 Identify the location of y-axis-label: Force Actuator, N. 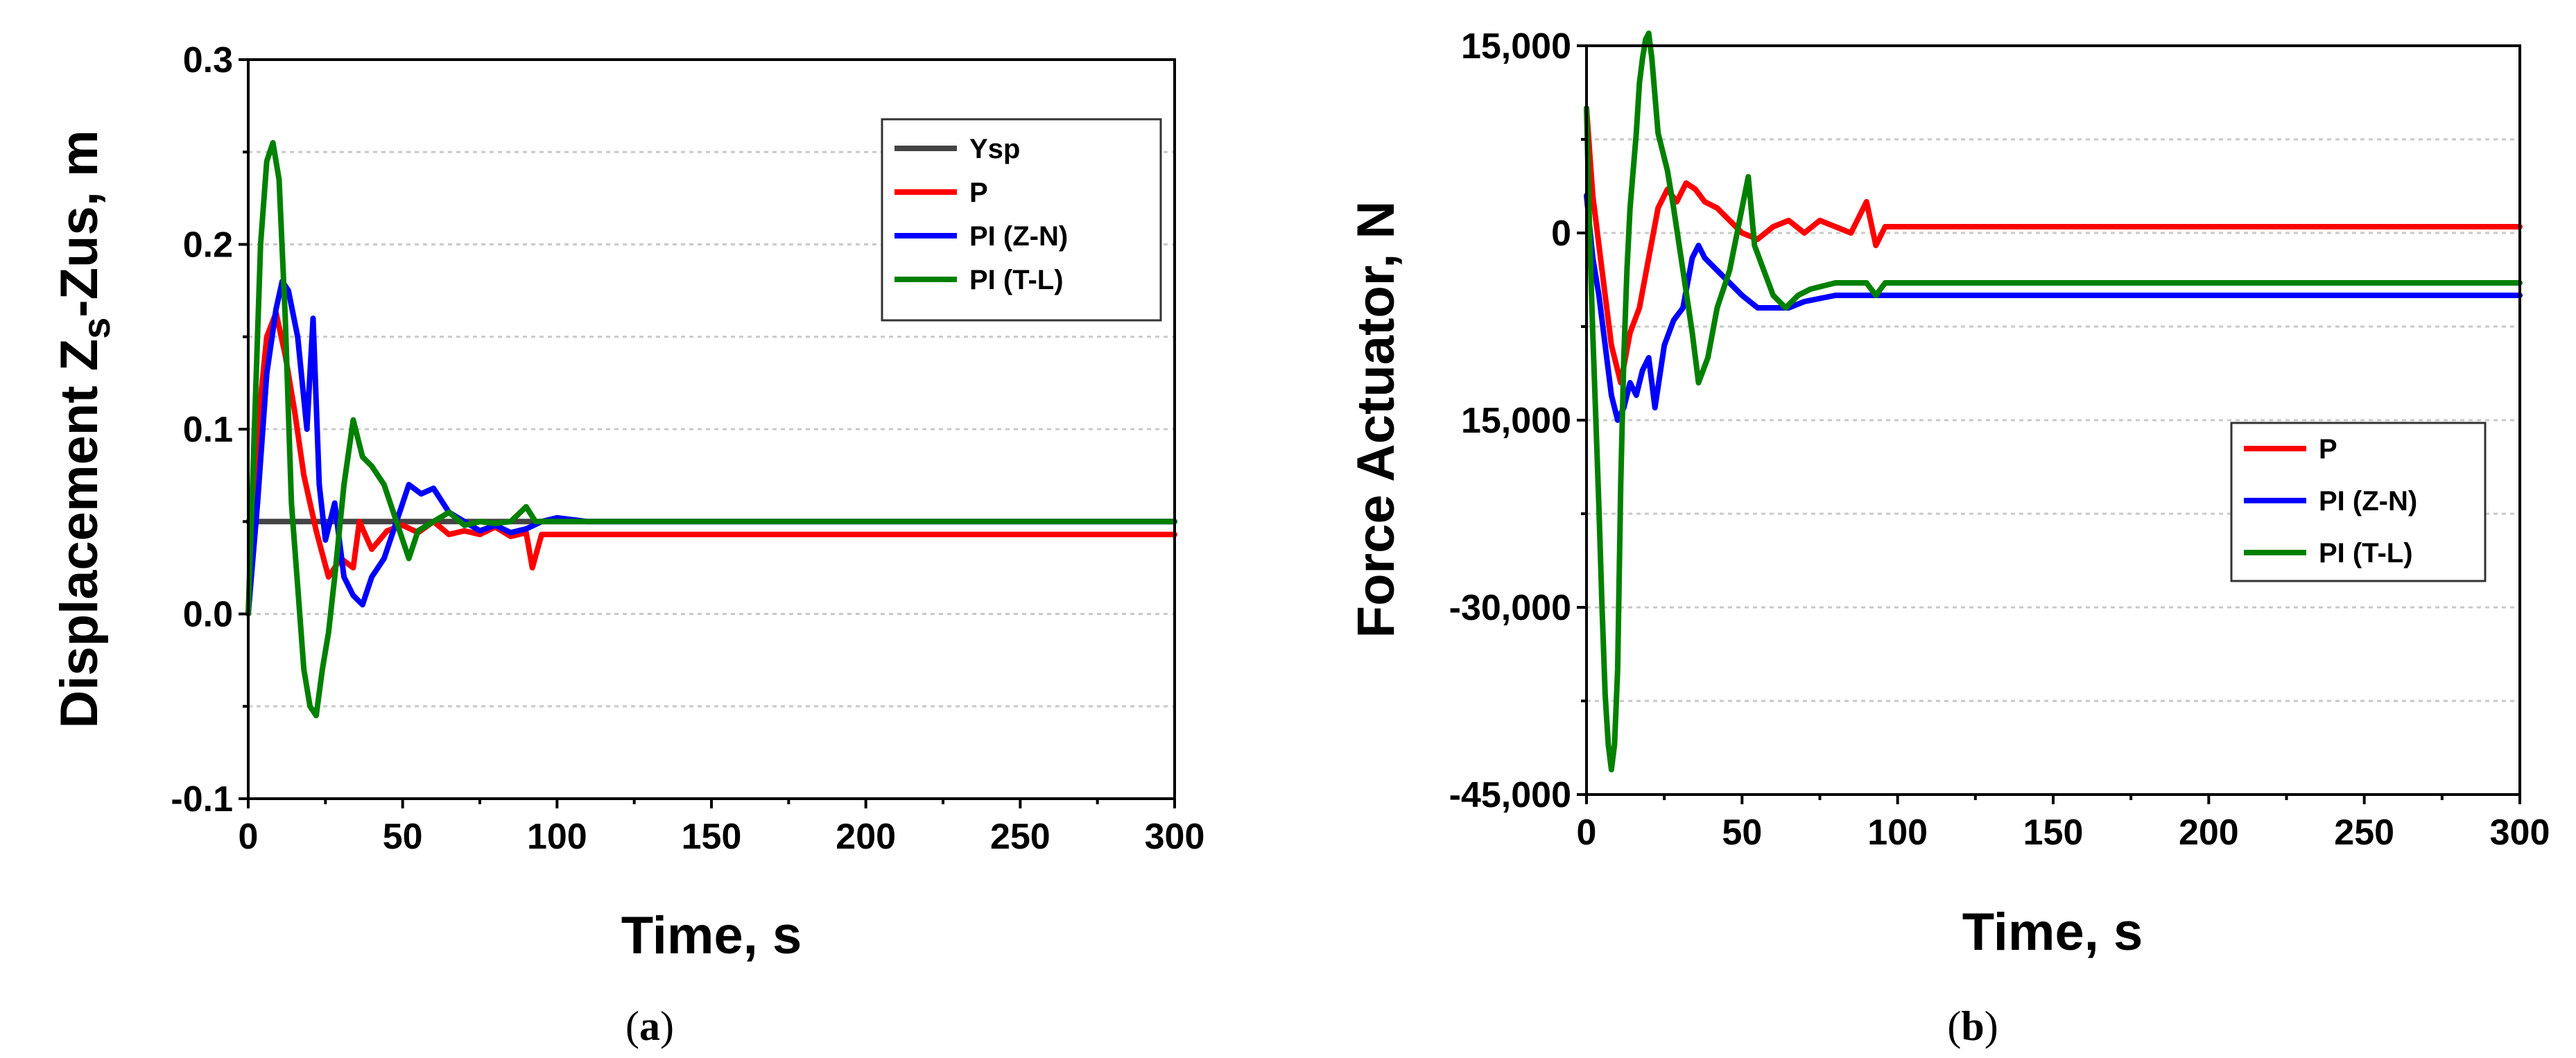
(1376, 420).